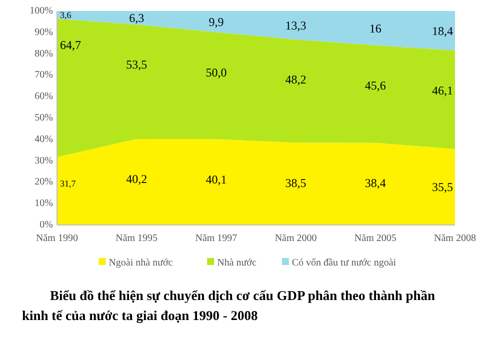 This screenshot has height=342, width=485. What do you see at coordinates (344, 263) in the screenshot?
I see `legend-label: Có vốn đầu tư nước ngoài` at bounding box center [344, 263].